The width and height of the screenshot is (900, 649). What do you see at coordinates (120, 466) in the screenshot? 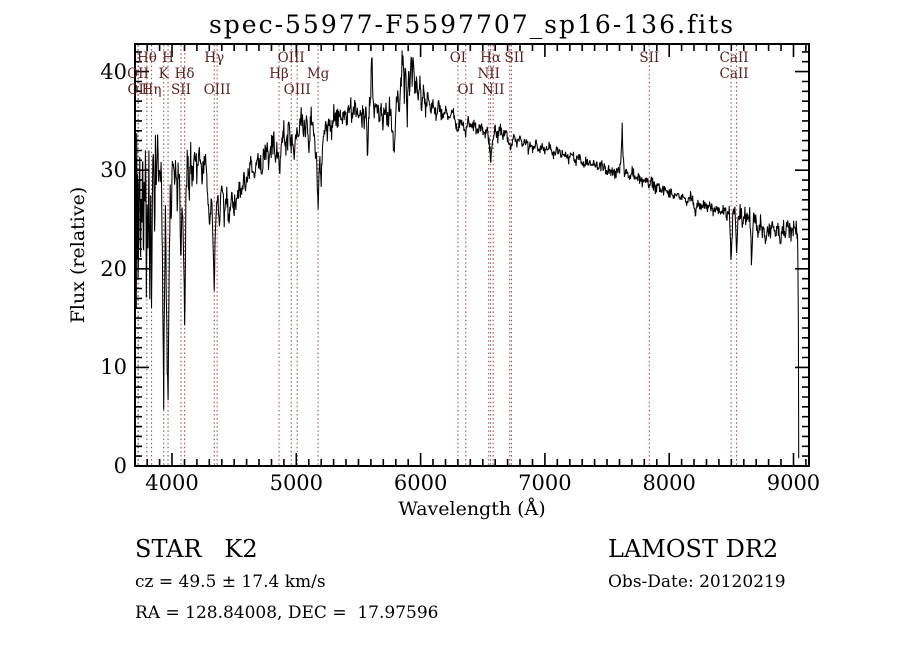
I see `y-tick-label: 0` at bounding box center [120, 466].